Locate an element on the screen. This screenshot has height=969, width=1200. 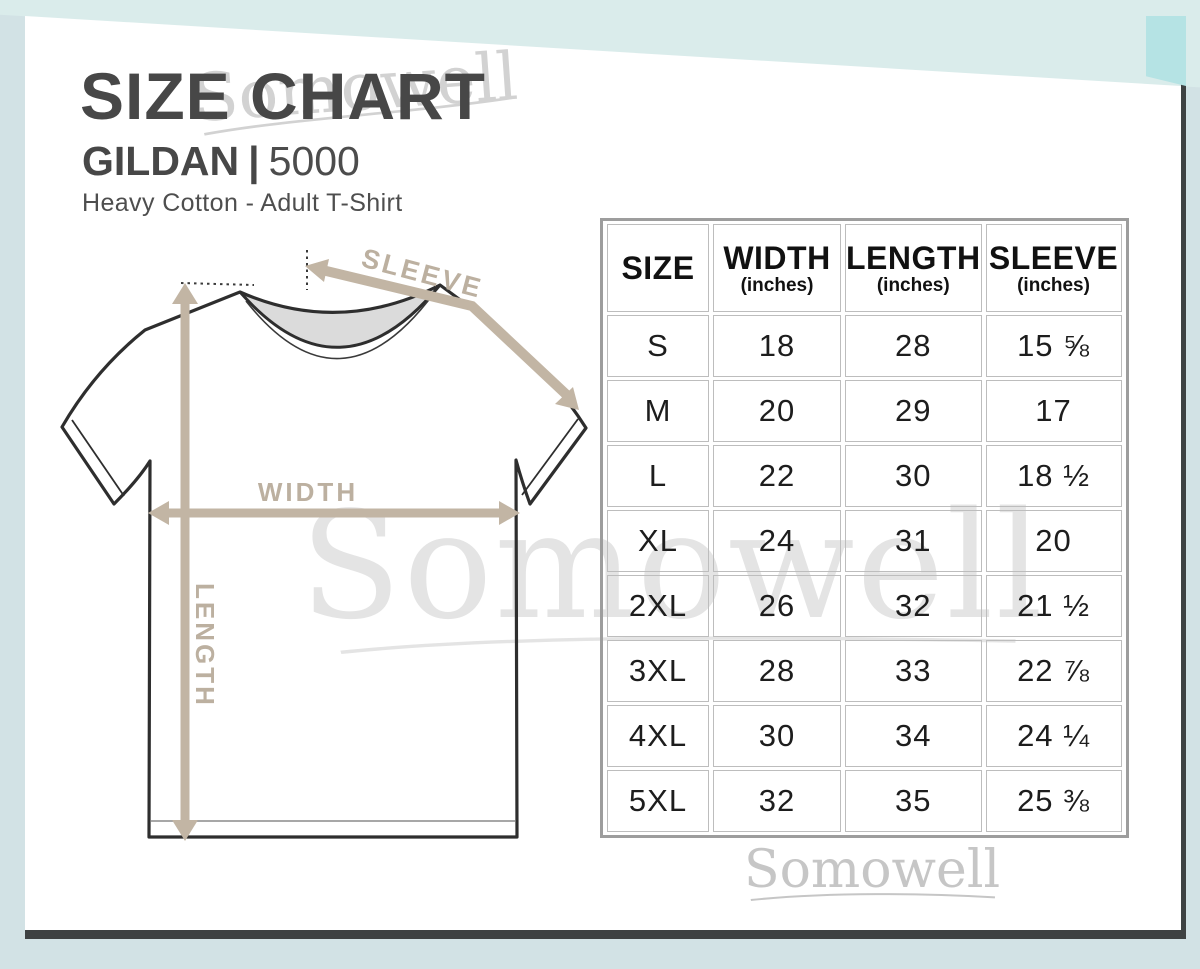
table-row: XL 24 31 20 is located at coordinates (864, 541).